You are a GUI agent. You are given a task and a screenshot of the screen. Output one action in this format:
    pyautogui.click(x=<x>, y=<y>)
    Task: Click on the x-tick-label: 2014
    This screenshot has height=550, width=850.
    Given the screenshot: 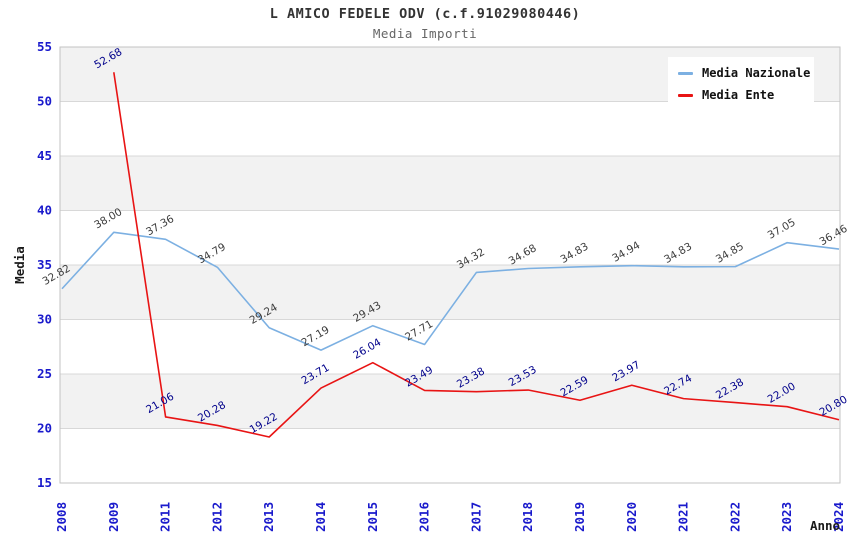 What is the action you would take?
    pyautogui.click(x=320, y=517)
    